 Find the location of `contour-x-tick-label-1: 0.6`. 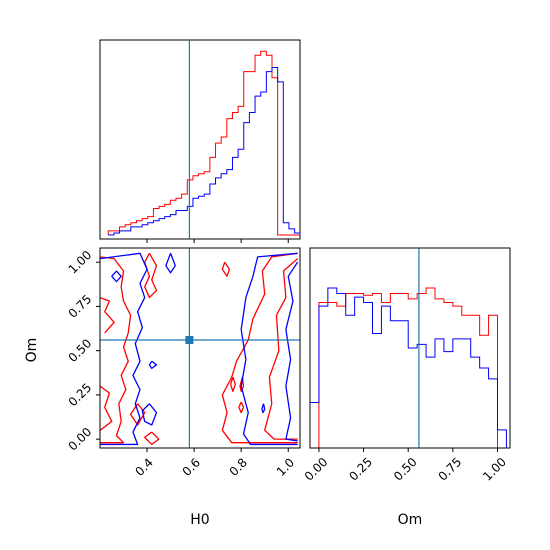

contour-x-tick-label-1: 0.6 is located at coordinates (191, 466).